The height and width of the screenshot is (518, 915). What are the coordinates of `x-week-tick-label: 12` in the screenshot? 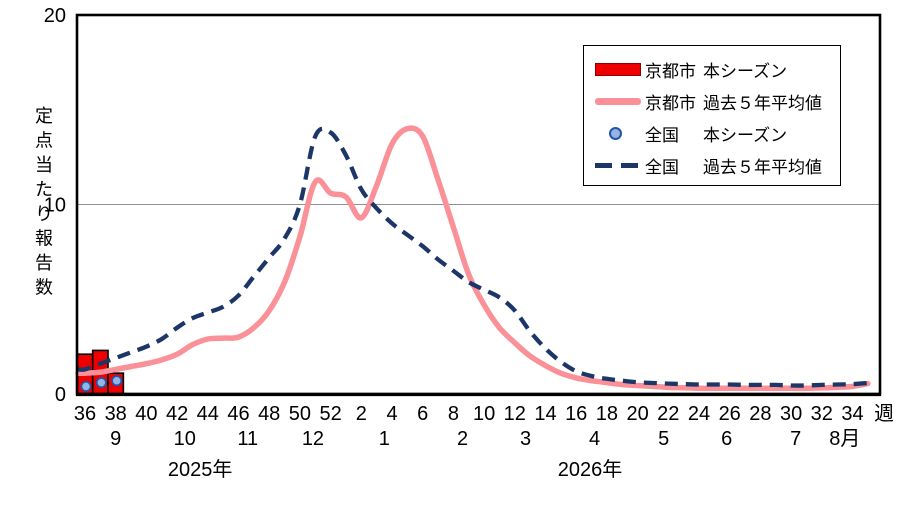 It's located at (515, 414).